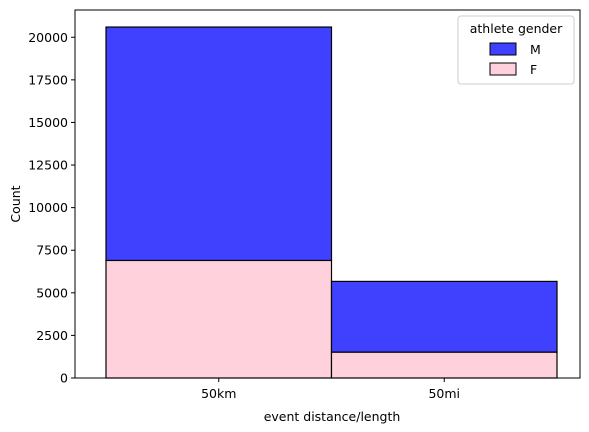 The width and height of the screenshot is (589, 432). Describe the element at coordinates (64, 378) in the screenshot. I see `y-tick-label: 0` at that location.